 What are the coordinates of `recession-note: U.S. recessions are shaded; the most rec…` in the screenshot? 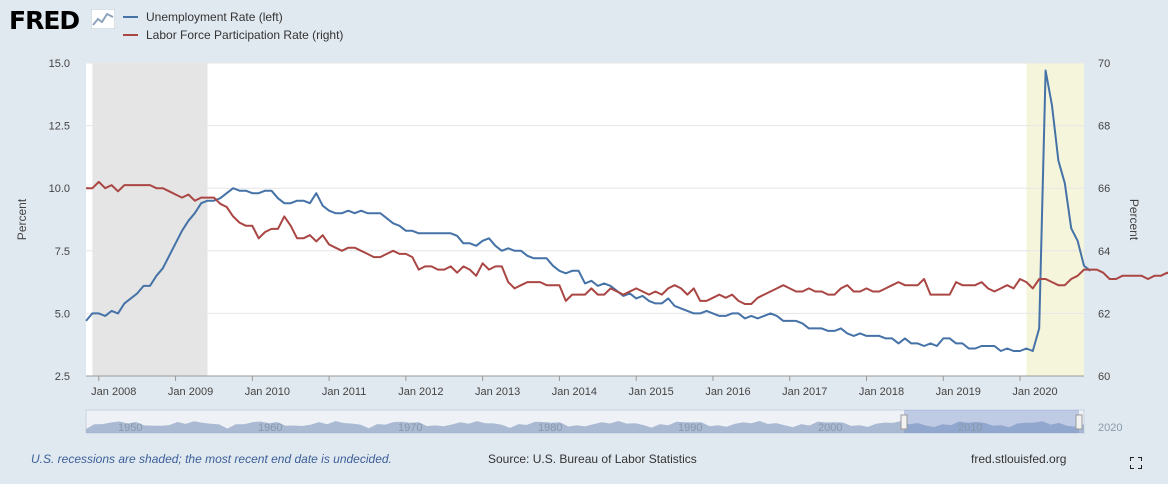 It's located at (211, 459).